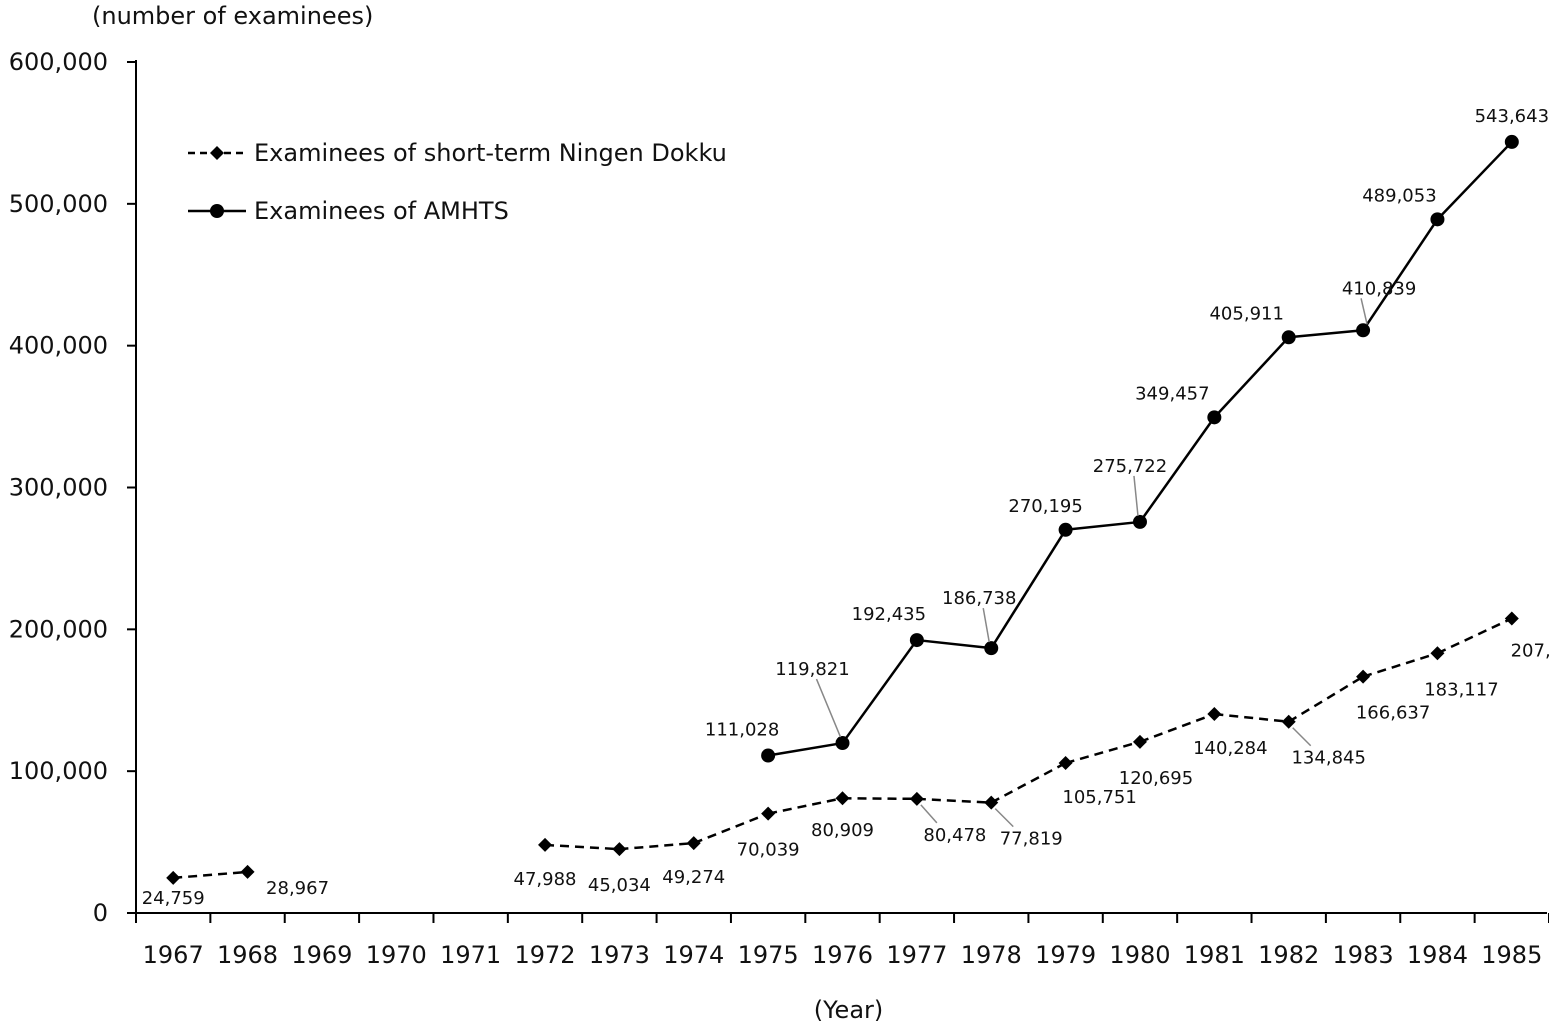 The height and width of the screenshot is (1030, 1549). Describe the element at coordinates (544, 955) in the screenshot. I see `x-tick-label: 1972` at that location.